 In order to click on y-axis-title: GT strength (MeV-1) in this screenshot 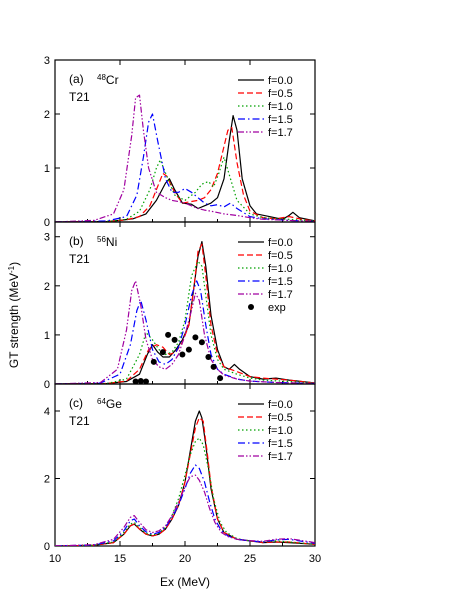, I will do `click(14, 315)`.